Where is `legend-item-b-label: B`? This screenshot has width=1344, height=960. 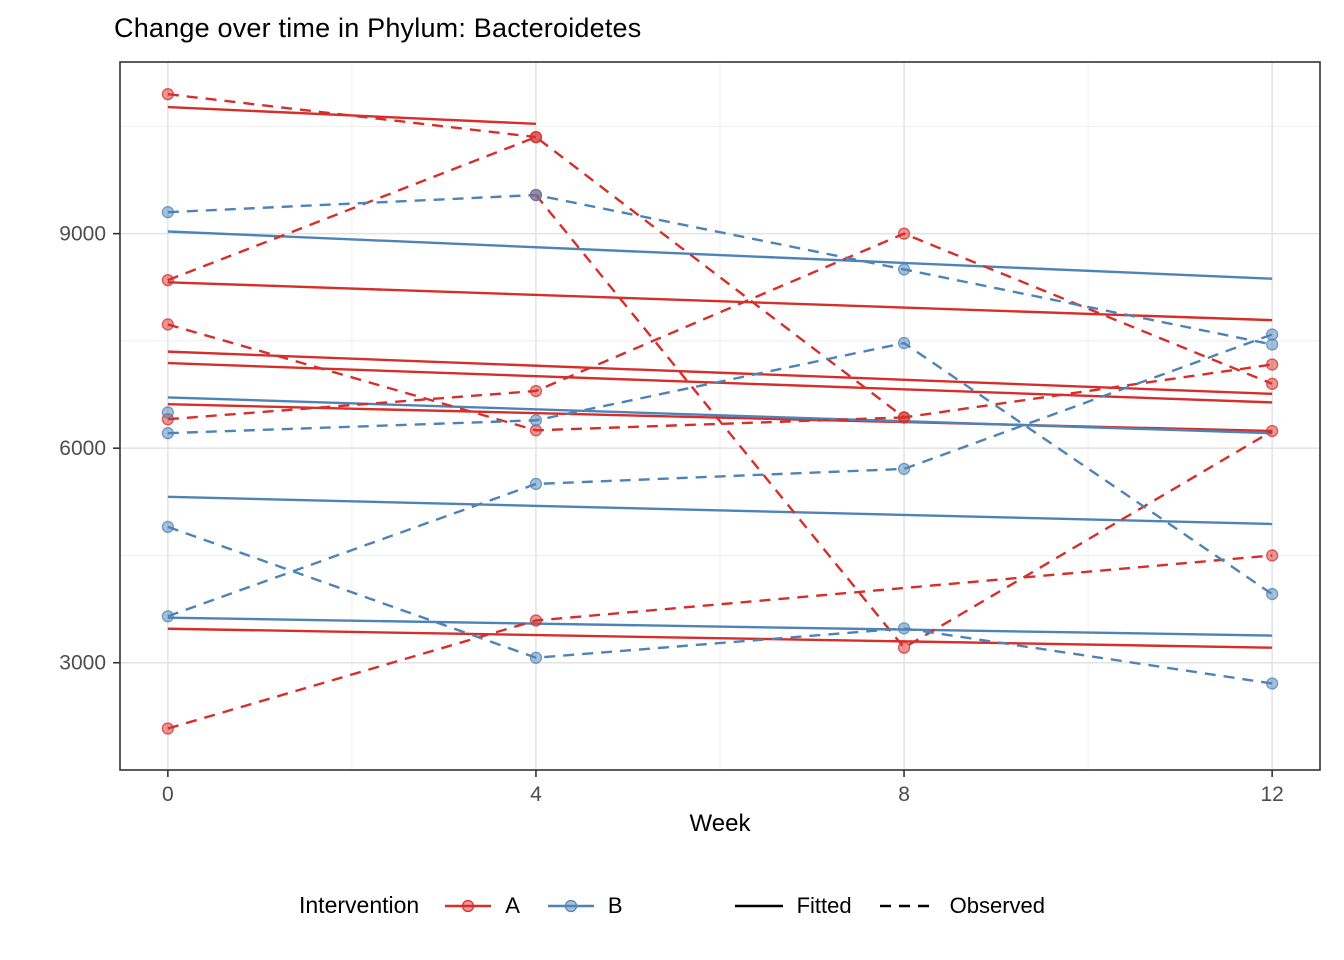
legend-item-b-label: B is located at coordinates (615, 905).